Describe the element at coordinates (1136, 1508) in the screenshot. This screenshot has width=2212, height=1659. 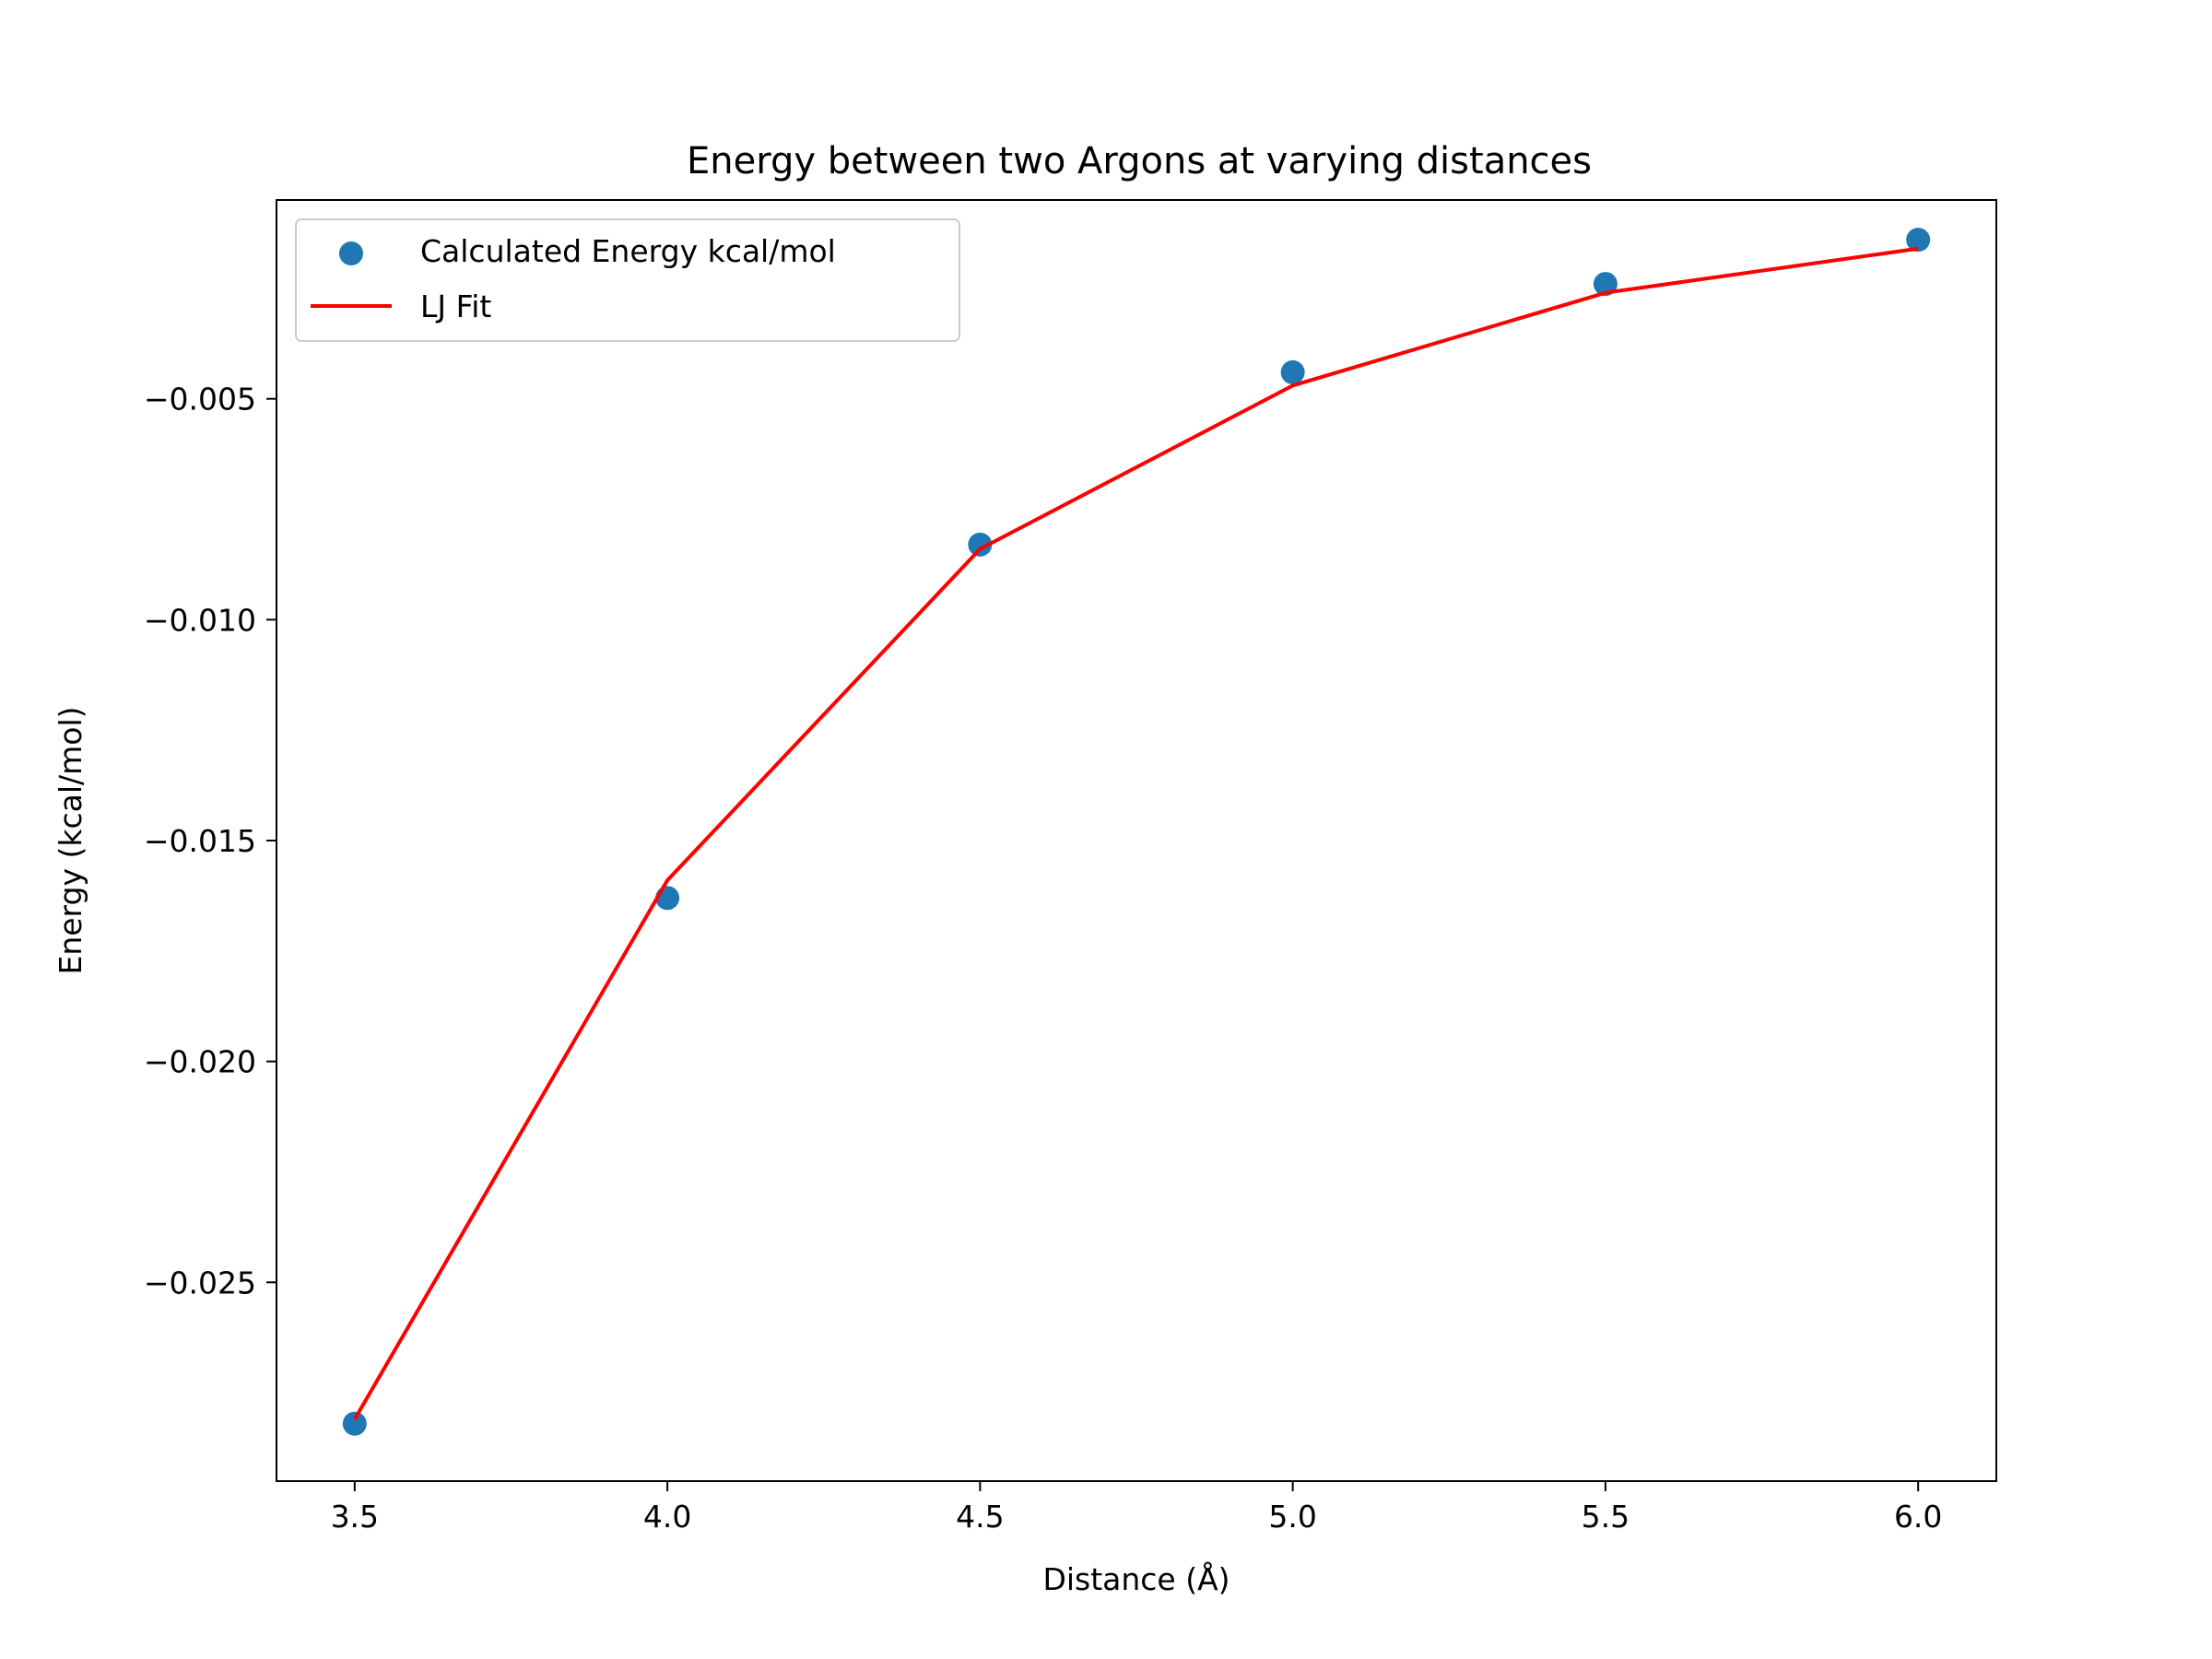
I see `x-axis-ticks: 3.5 4.0 4.5 5.0 5.5 6.0` at that location.